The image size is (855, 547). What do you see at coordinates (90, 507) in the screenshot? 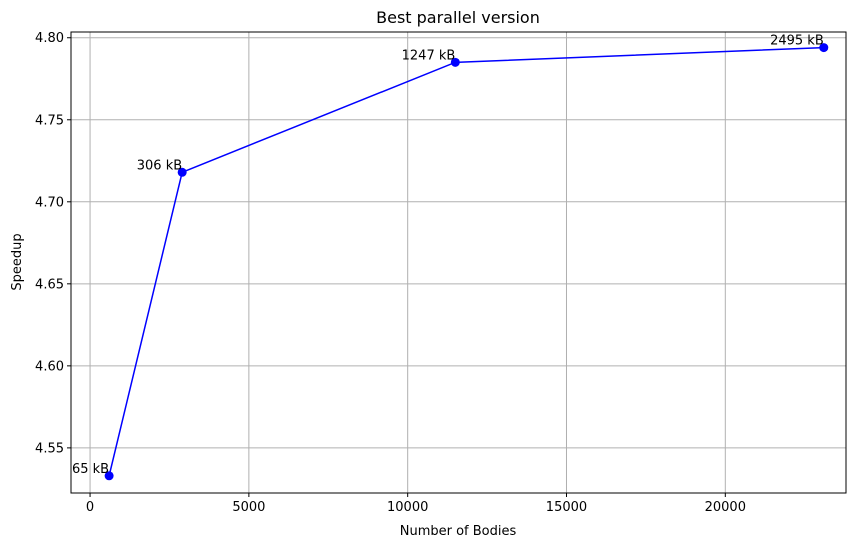
I see `x-tick-label: 0` at bounding box center [90, 507].